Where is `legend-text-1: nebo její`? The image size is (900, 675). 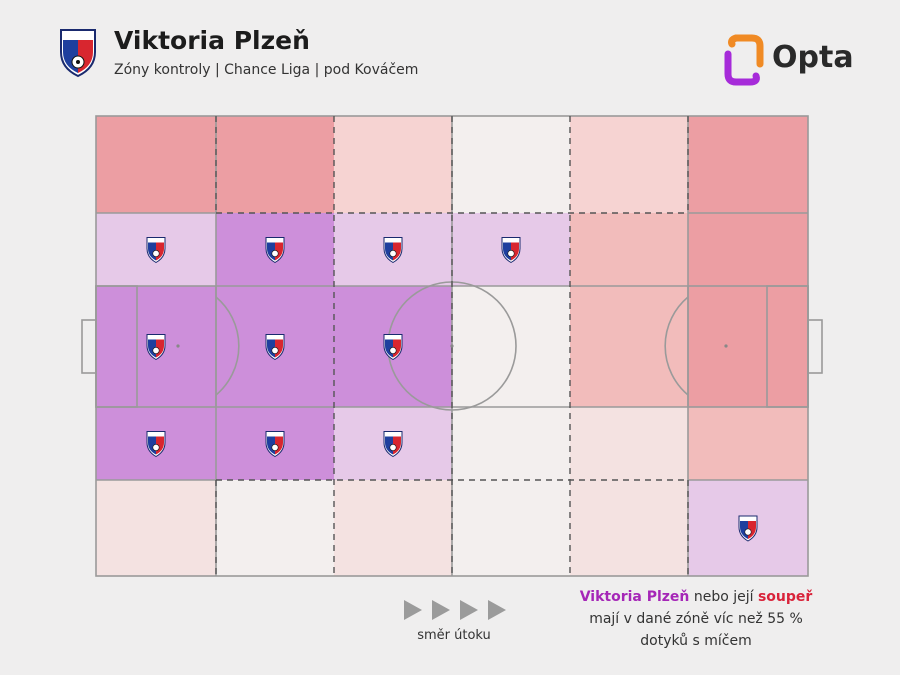 legend-text-1: nebo její is located at coordinates (723, 597).